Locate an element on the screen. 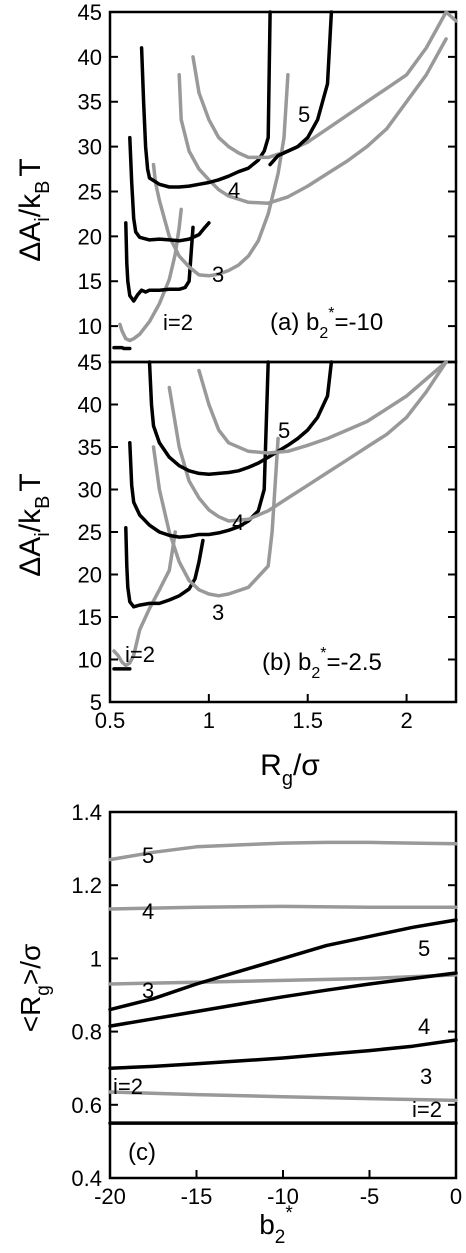 The width and height of the screenshot is (466, 1253). panel-b-series-7-line is located at coordinates (322, 407).